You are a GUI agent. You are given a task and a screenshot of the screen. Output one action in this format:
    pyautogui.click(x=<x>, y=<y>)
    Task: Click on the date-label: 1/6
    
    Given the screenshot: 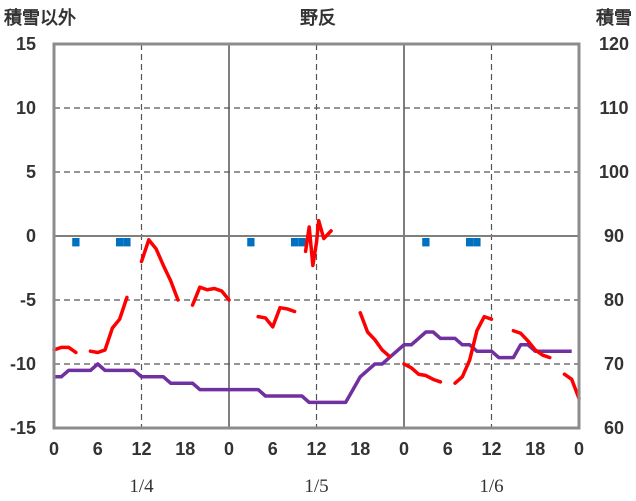 What is the action you would take?
    pyautogui.click(x=491, y=486)
    